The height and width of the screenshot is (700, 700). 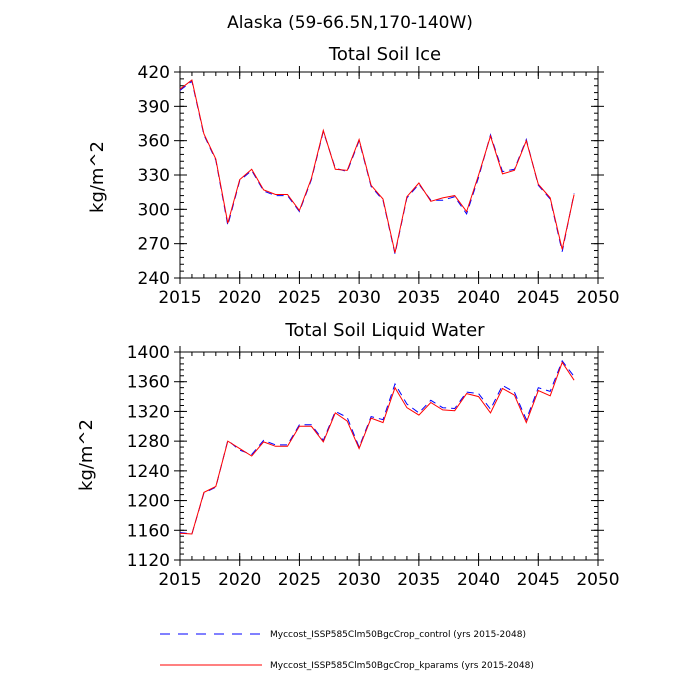 What do you see at coordinates (148, 442) in the screenshot?
I see `y-tick-label: 1280` at bounding box center [148, 442].